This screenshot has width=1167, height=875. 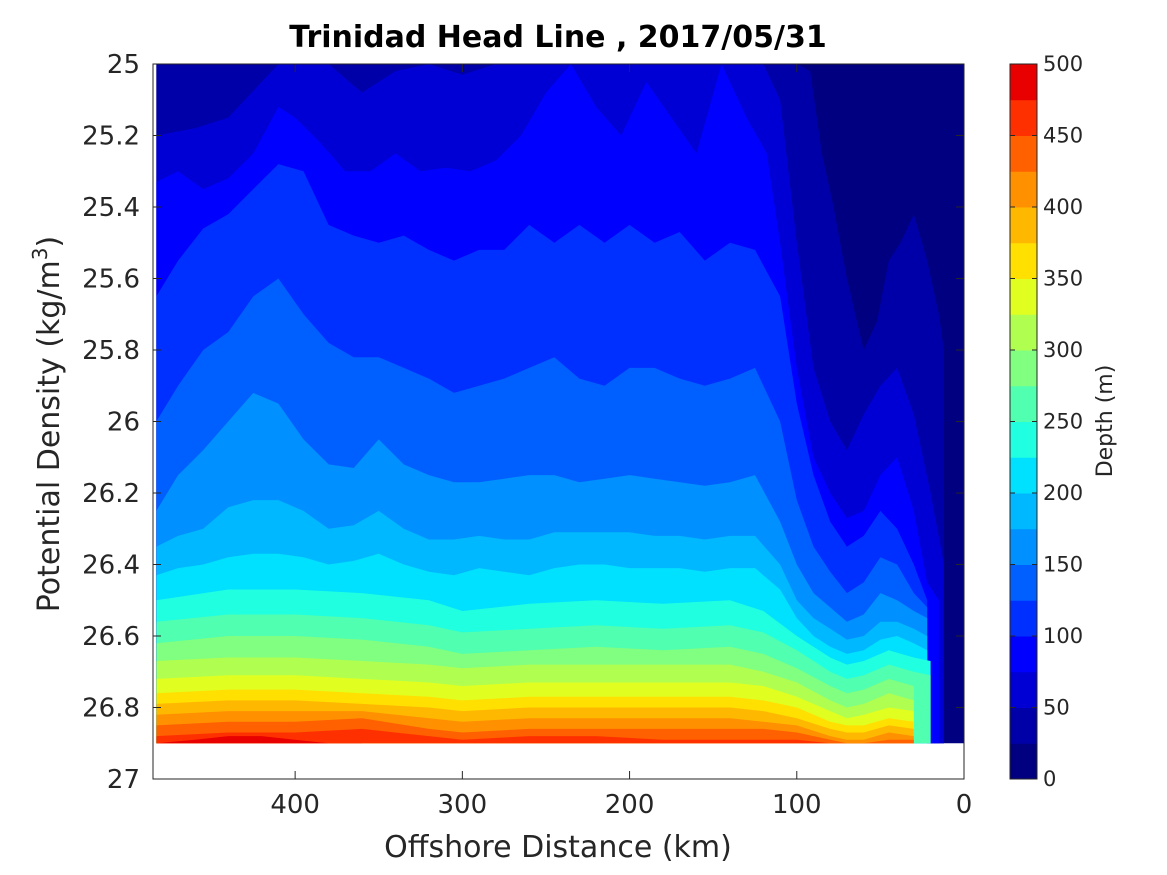 I want to click on colorbar, so click(x=1023, y=422).